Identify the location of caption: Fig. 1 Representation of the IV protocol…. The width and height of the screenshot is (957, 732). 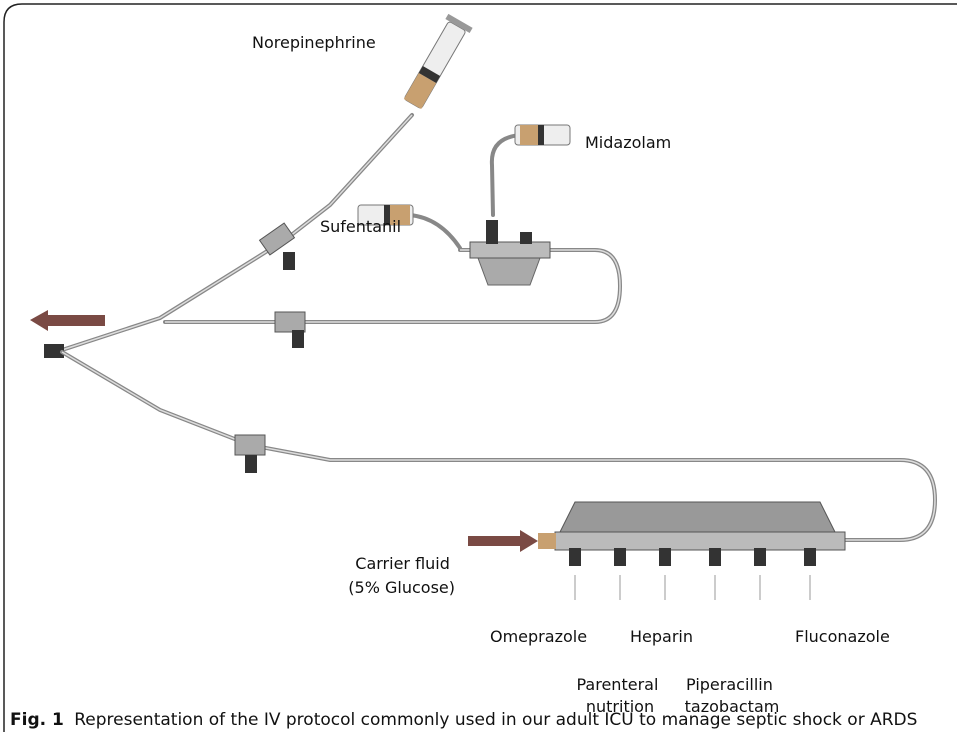
(463, 720).